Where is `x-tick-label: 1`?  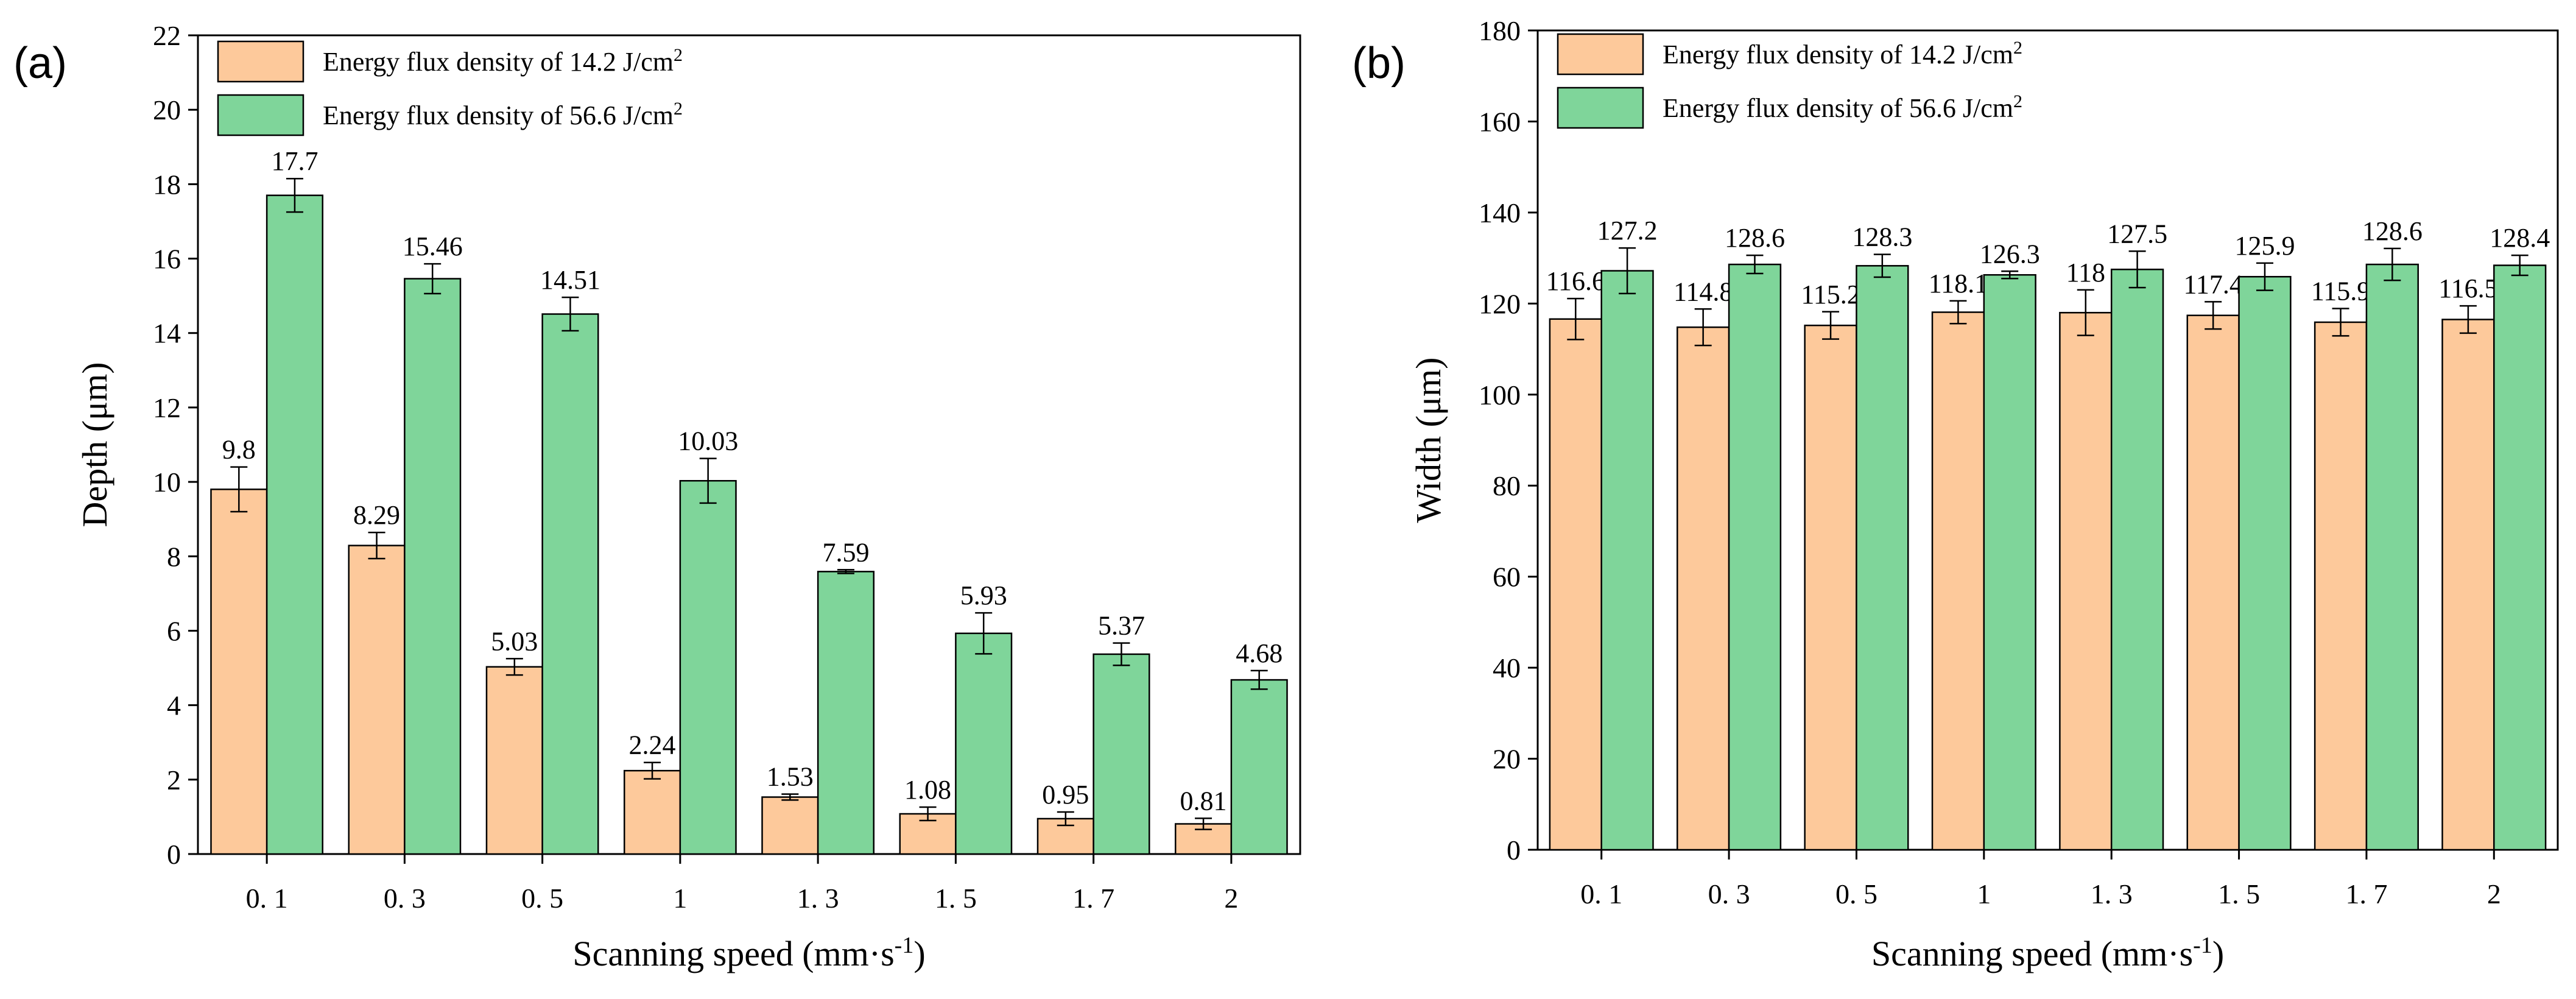 x-tick-label: 1 is located at coordinates (1984, 893).